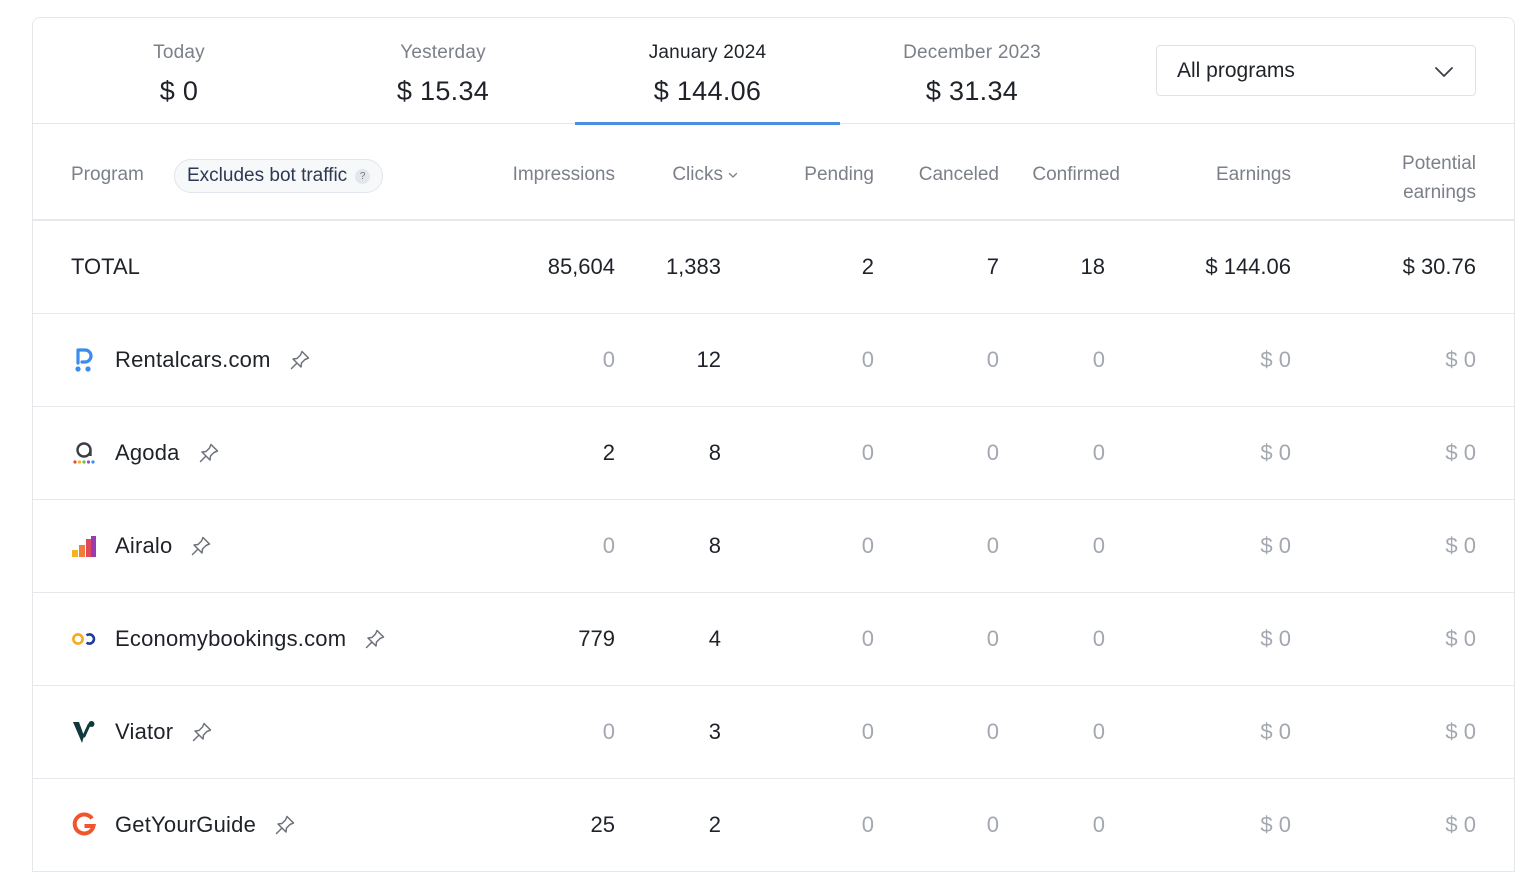 This screenshot has height=872, width=1528. I want to click on total-label: TOTAL, so click(105, 266).